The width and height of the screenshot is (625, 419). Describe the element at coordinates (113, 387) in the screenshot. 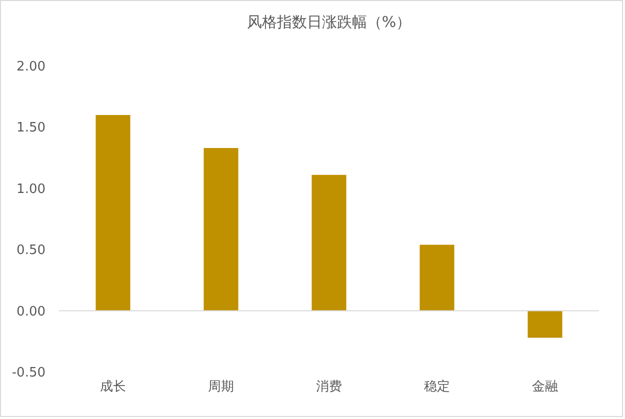

I see `x-tick-label: 成长` at that location.